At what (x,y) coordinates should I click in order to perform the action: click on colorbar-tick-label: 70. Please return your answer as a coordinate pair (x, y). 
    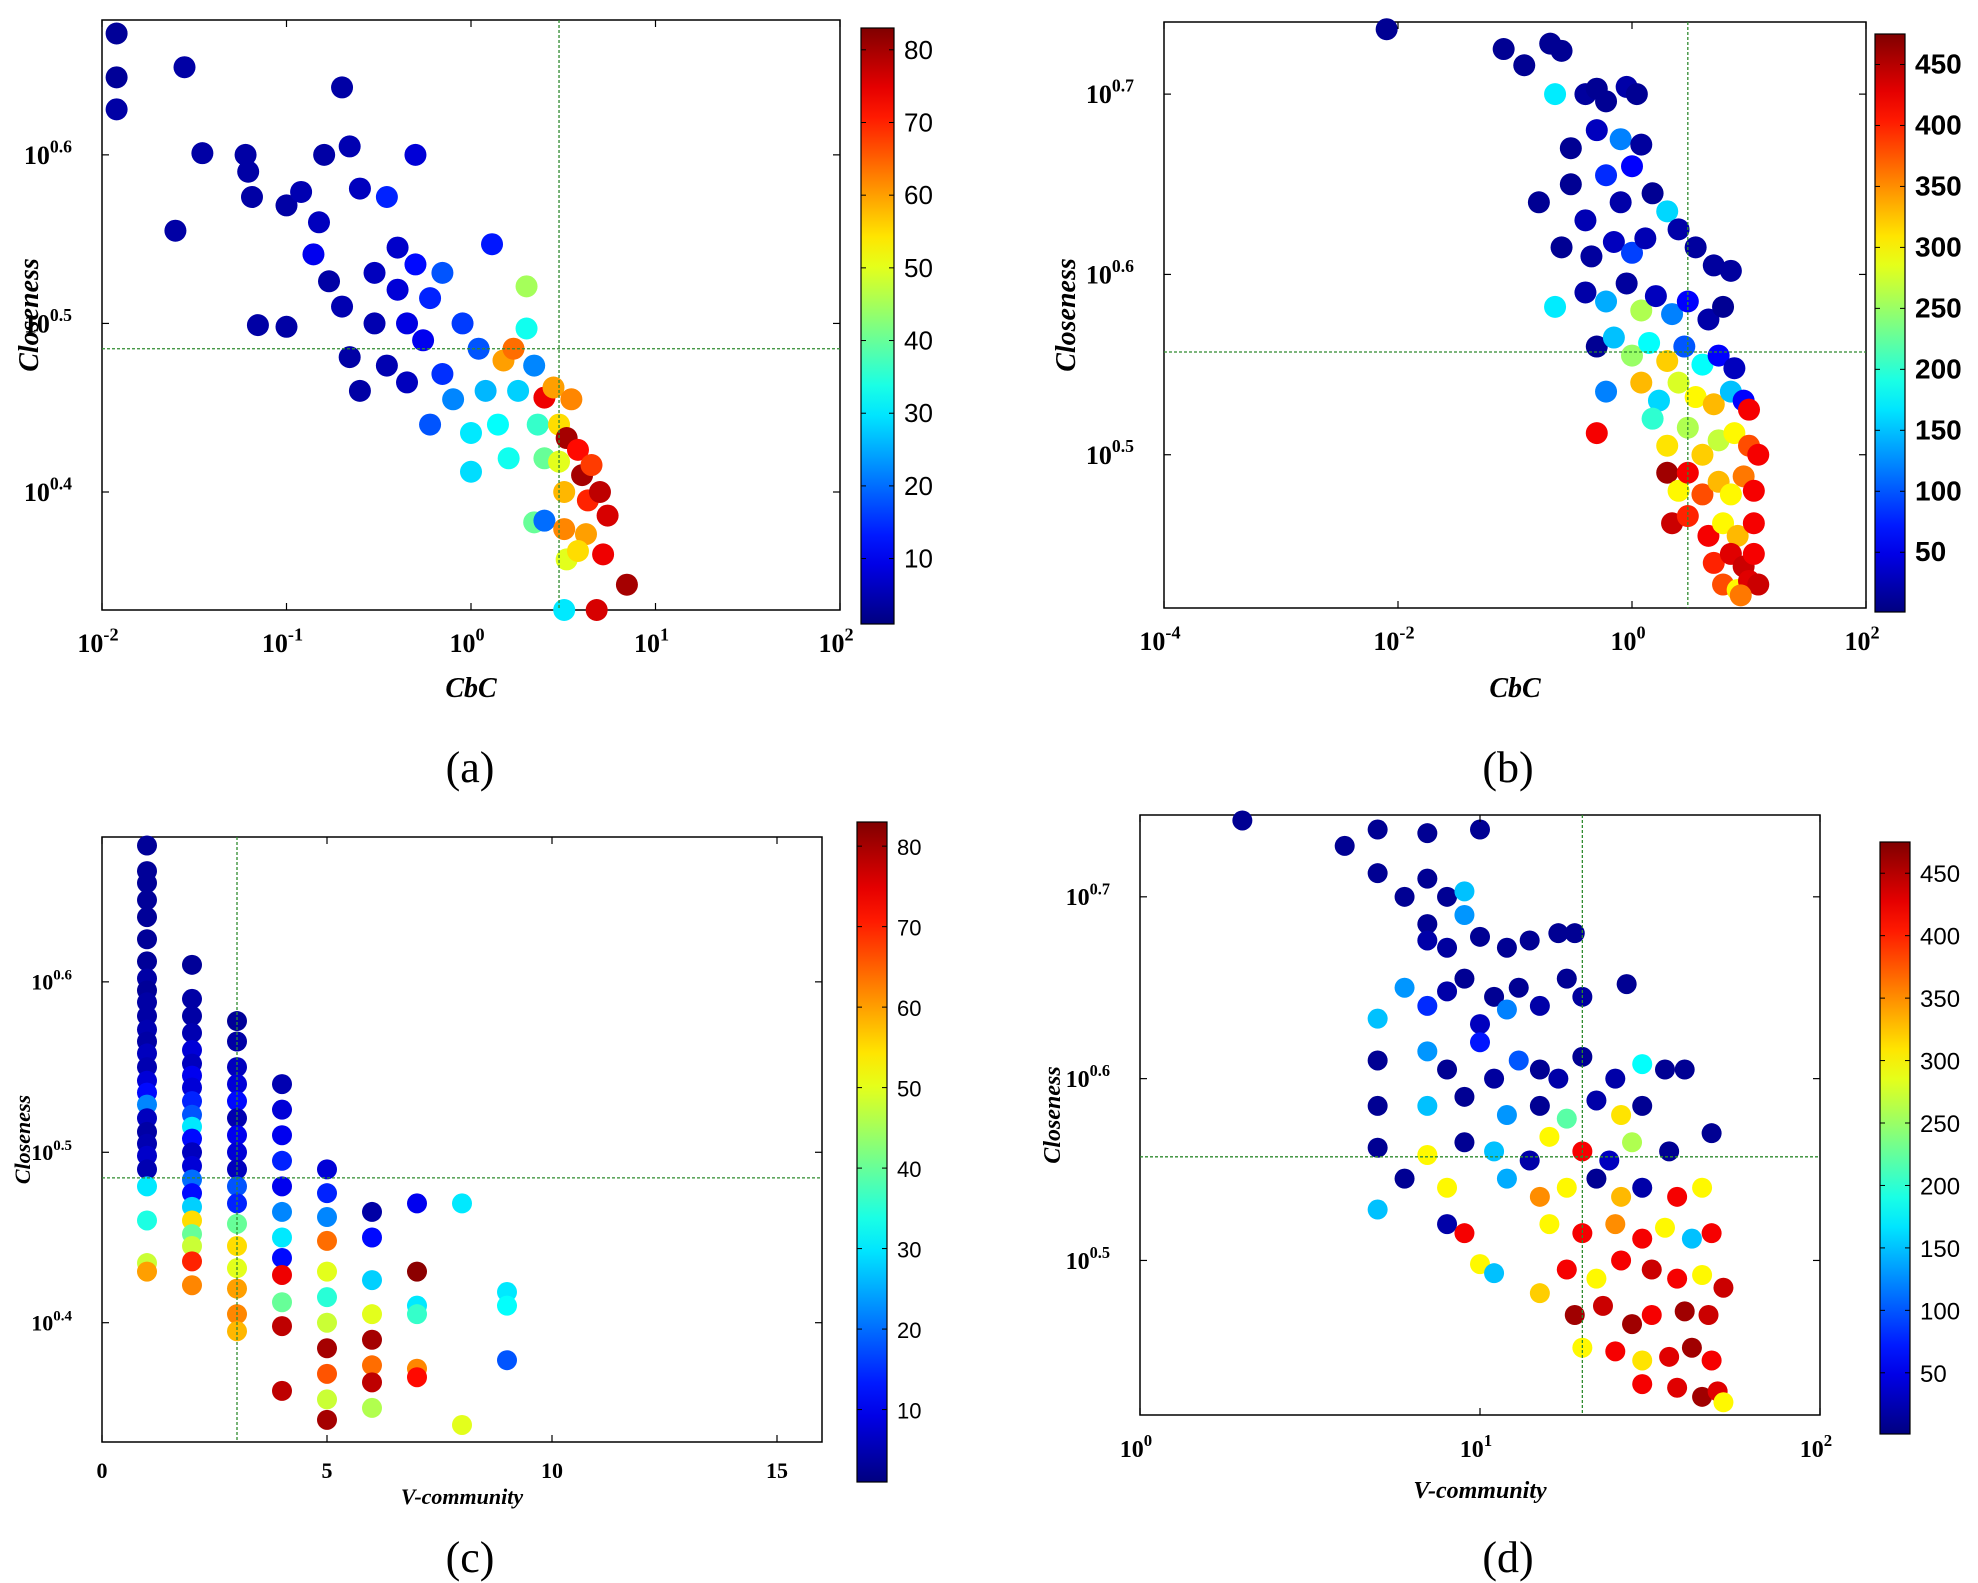
    Looking at the image, I should click on (918, 122).